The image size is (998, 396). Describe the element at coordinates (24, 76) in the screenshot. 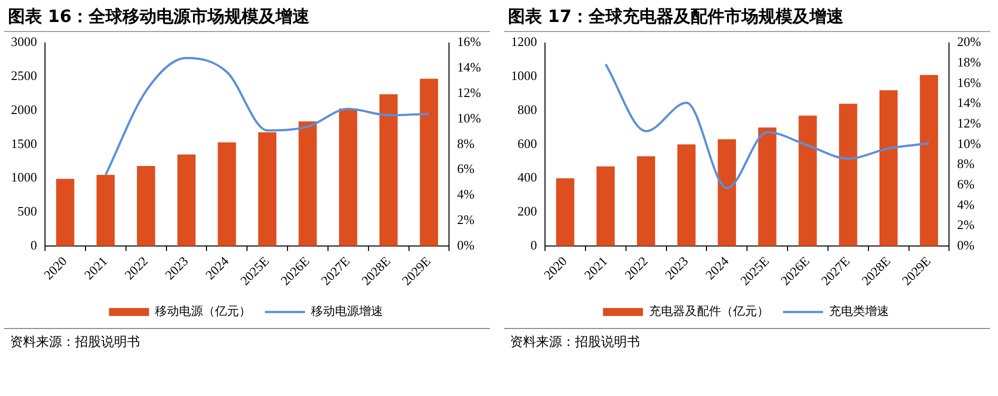

I see `y-tick-label: 2500` at that location.